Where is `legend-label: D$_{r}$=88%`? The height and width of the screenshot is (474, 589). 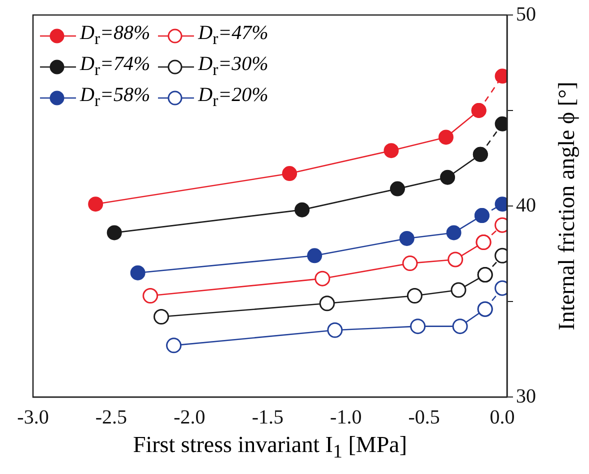
legend-label: D$_{r}$=88% is located at coordinates (115, 35).